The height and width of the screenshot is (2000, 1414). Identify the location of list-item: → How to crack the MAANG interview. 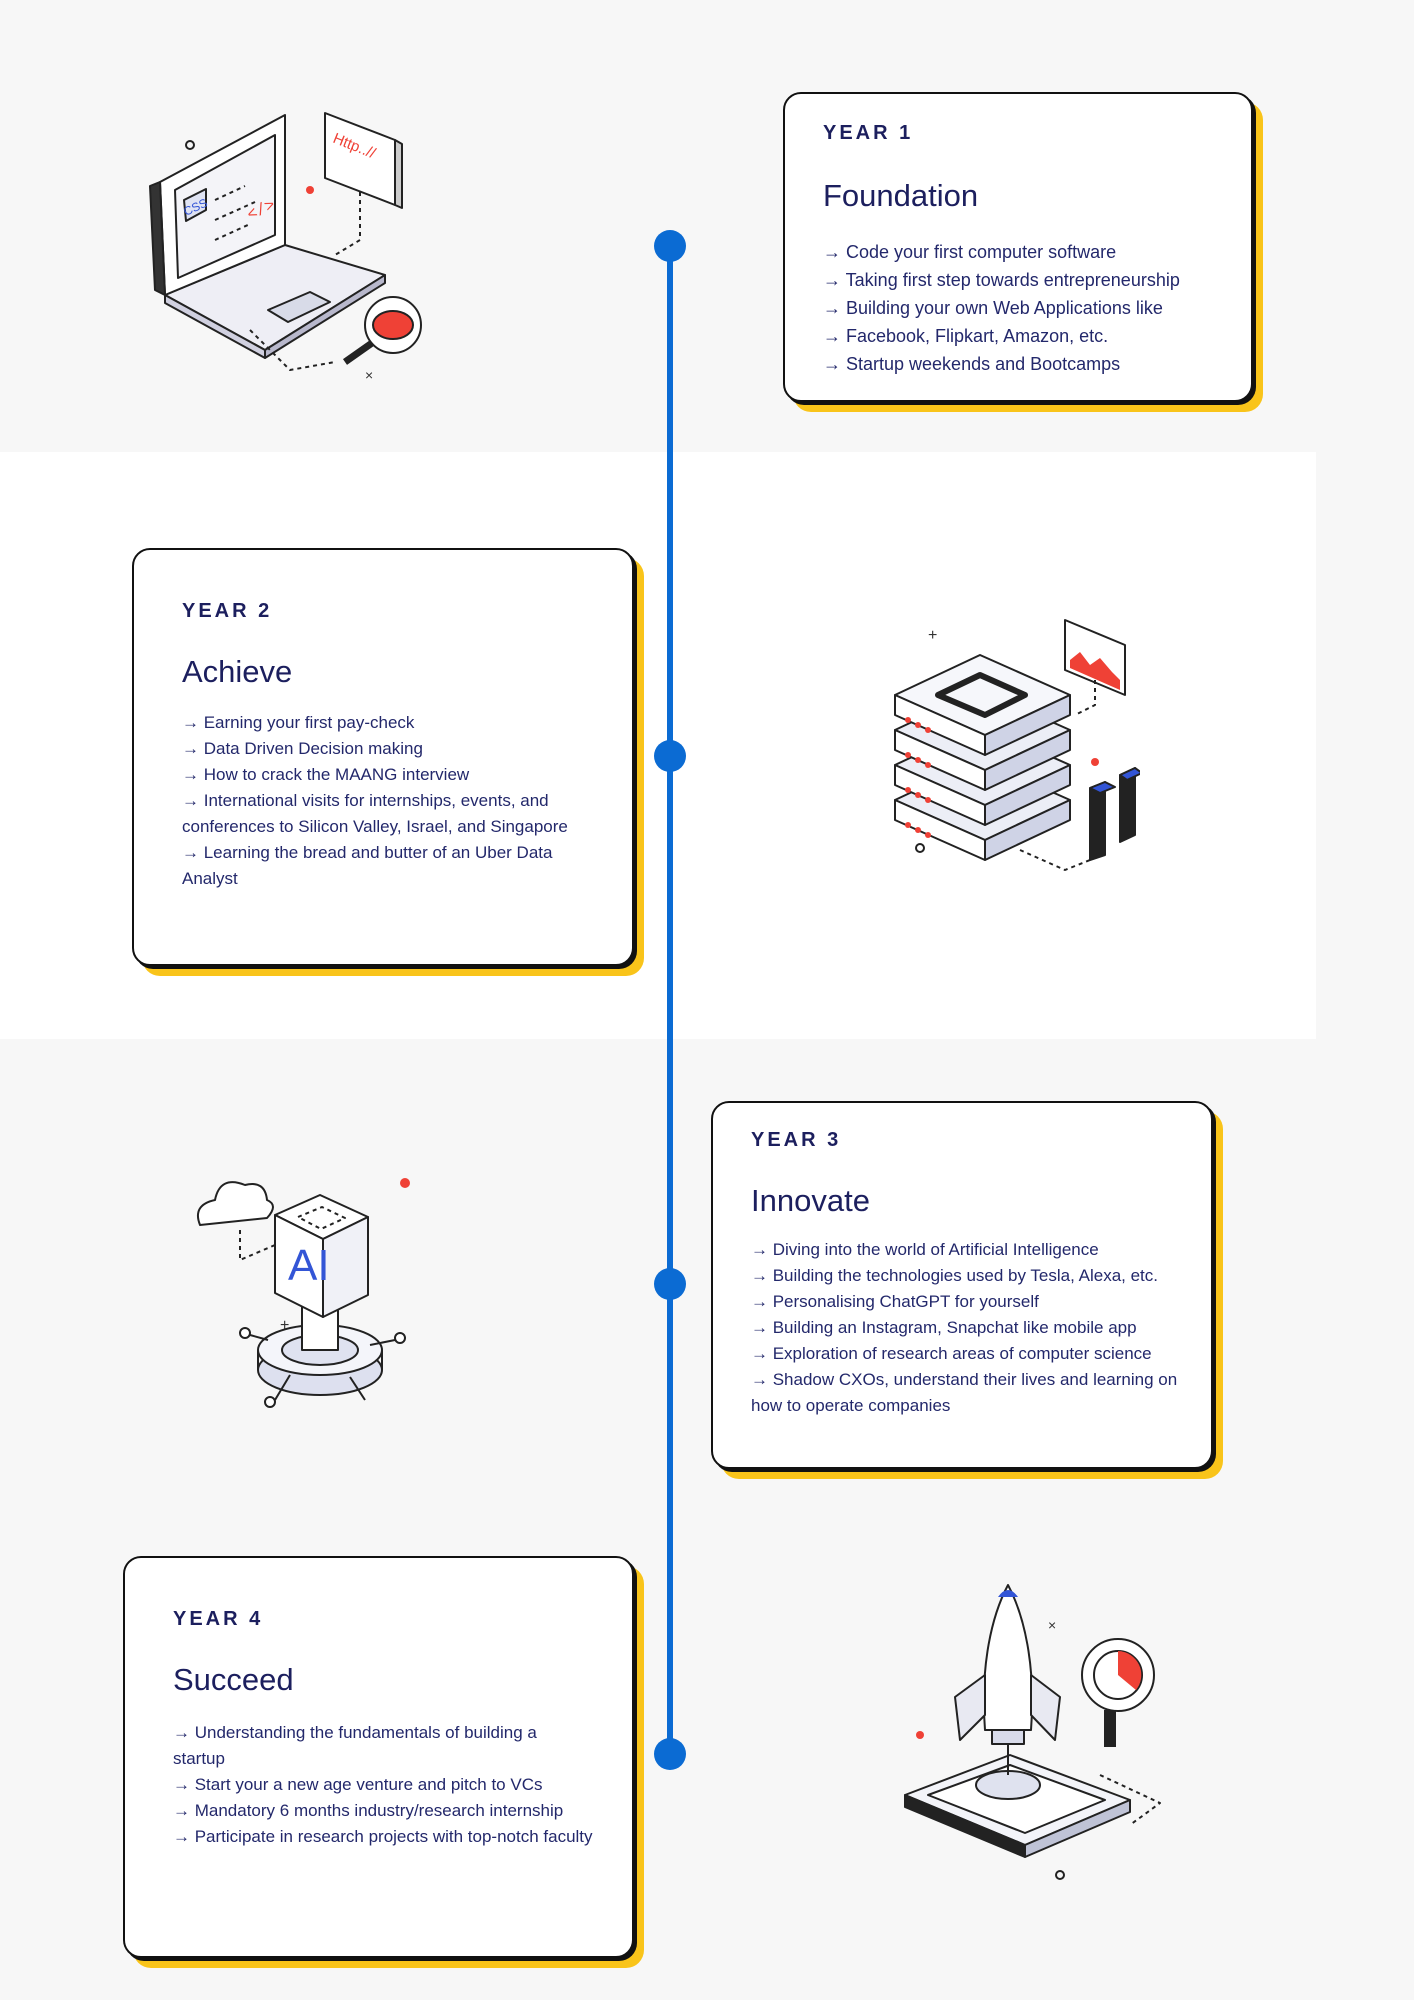
(326, 774).